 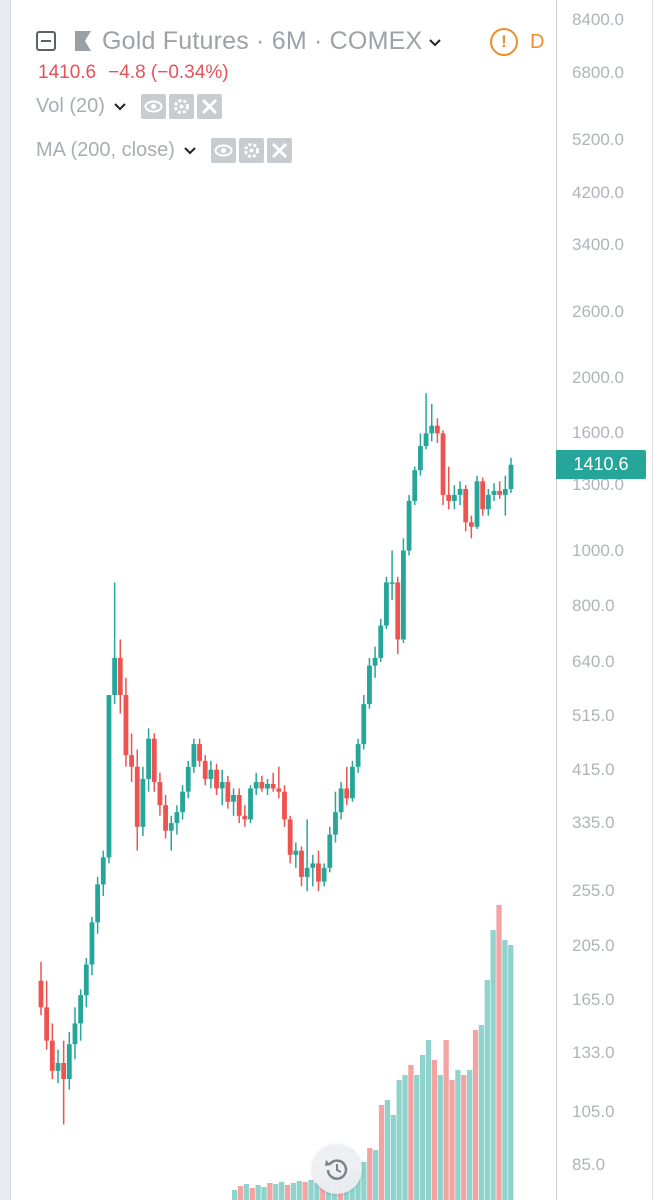 I want to click on price-scale-tick: 165.0, so click(x=593, y=999).